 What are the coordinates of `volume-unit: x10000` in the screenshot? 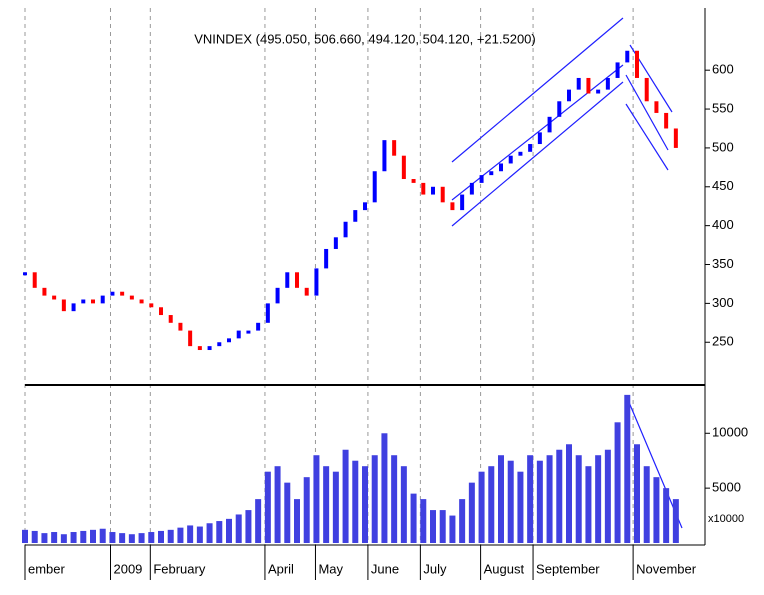 It's located at (726, 519).